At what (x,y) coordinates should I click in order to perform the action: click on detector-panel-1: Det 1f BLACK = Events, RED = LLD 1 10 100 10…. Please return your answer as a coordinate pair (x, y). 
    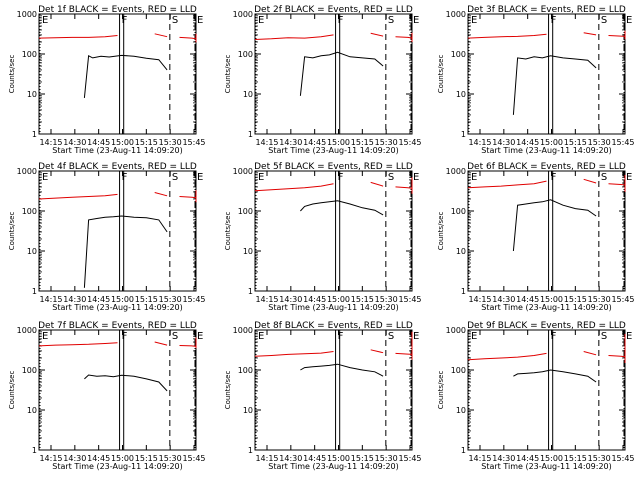
    Looking at the image, I should click on (107, 80).